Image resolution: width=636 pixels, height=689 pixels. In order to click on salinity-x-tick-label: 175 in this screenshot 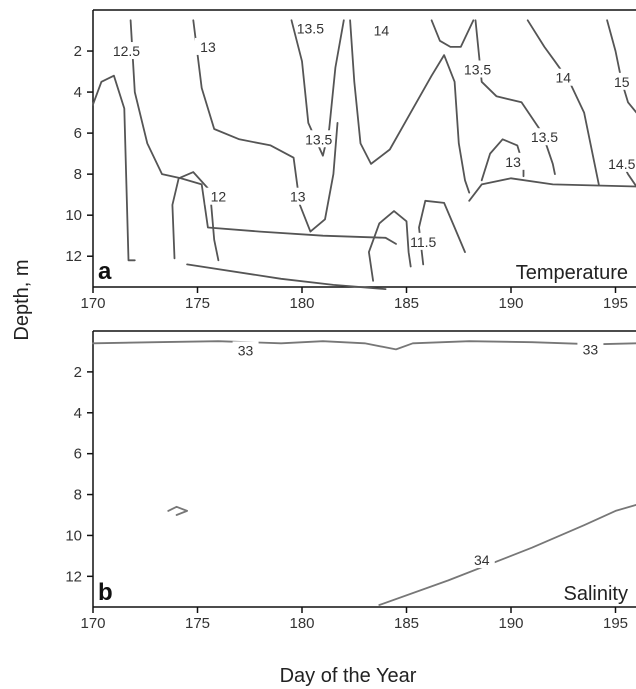, I will do `click(197, 623)`.